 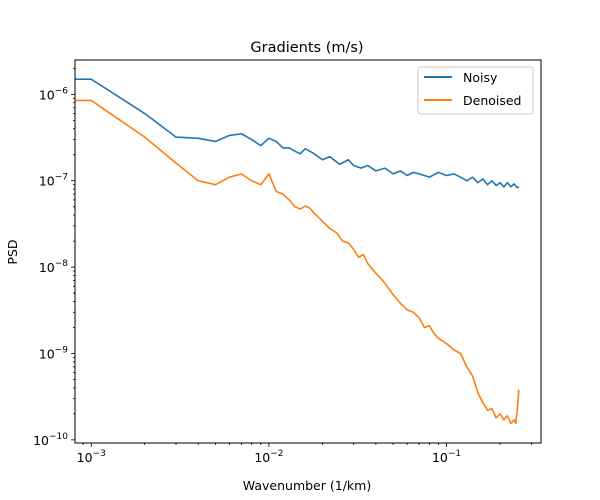 What do you see at coordinates (306, 48) in the screenshot?
I see `chart-title: Gradients (m/s)` at bounding box center [306, 48].